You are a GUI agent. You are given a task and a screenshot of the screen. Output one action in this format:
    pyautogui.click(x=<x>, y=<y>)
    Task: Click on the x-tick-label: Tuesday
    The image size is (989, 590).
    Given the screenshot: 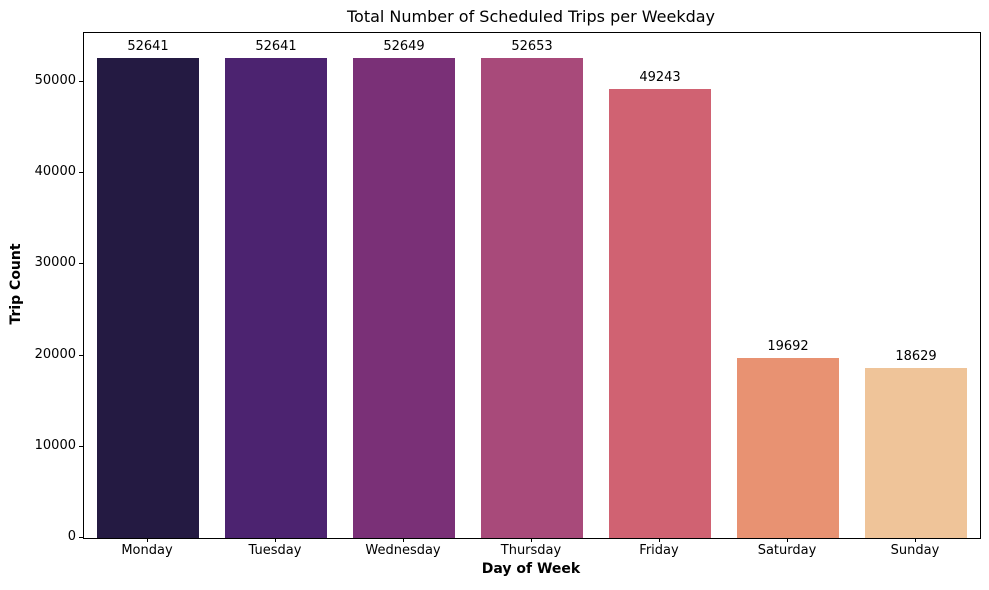 What is the action you would take?
    pyautogui.click(x=275, y=550)
    